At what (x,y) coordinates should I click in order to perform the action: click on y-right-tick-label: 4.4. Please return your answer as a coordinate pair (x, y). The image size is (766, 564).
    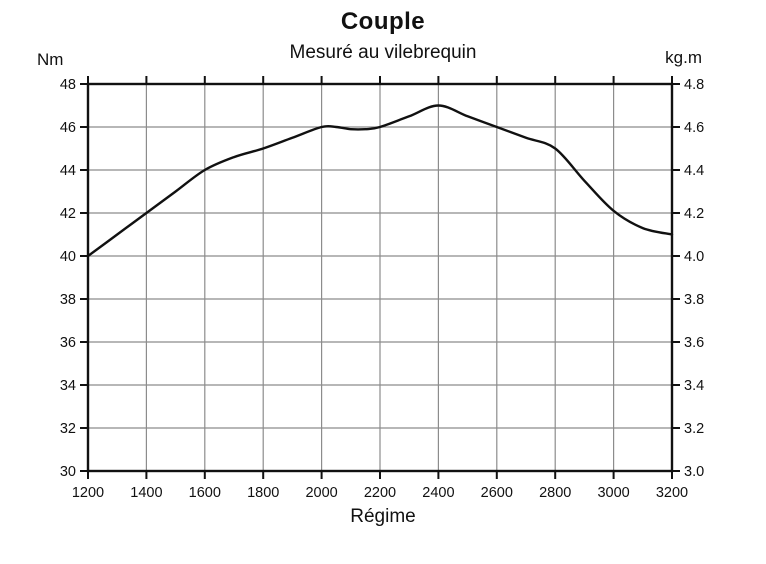
    Looking at the image, I should click on (694, 171).